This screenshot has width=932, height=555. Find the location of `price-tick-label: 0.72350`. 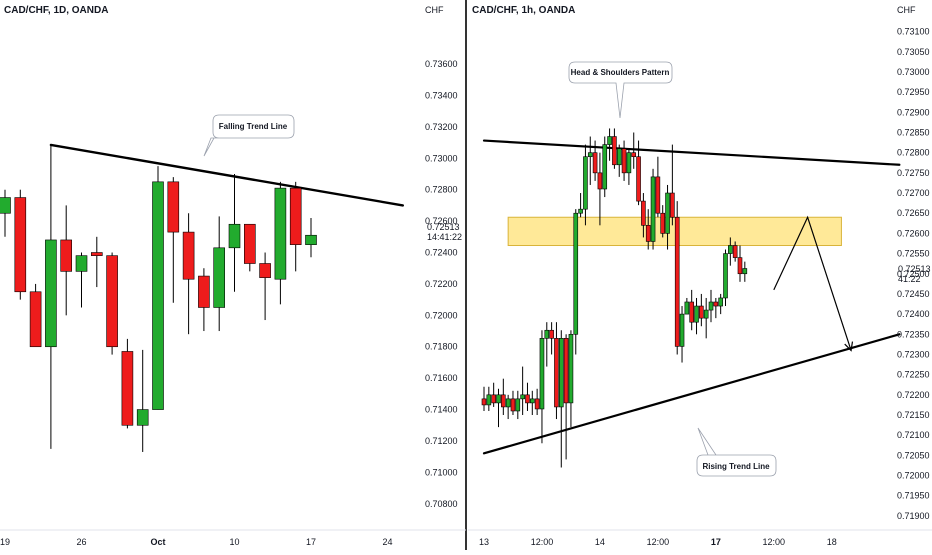

price-tick-label: 0.72350 is located at coordinates (913, 334).